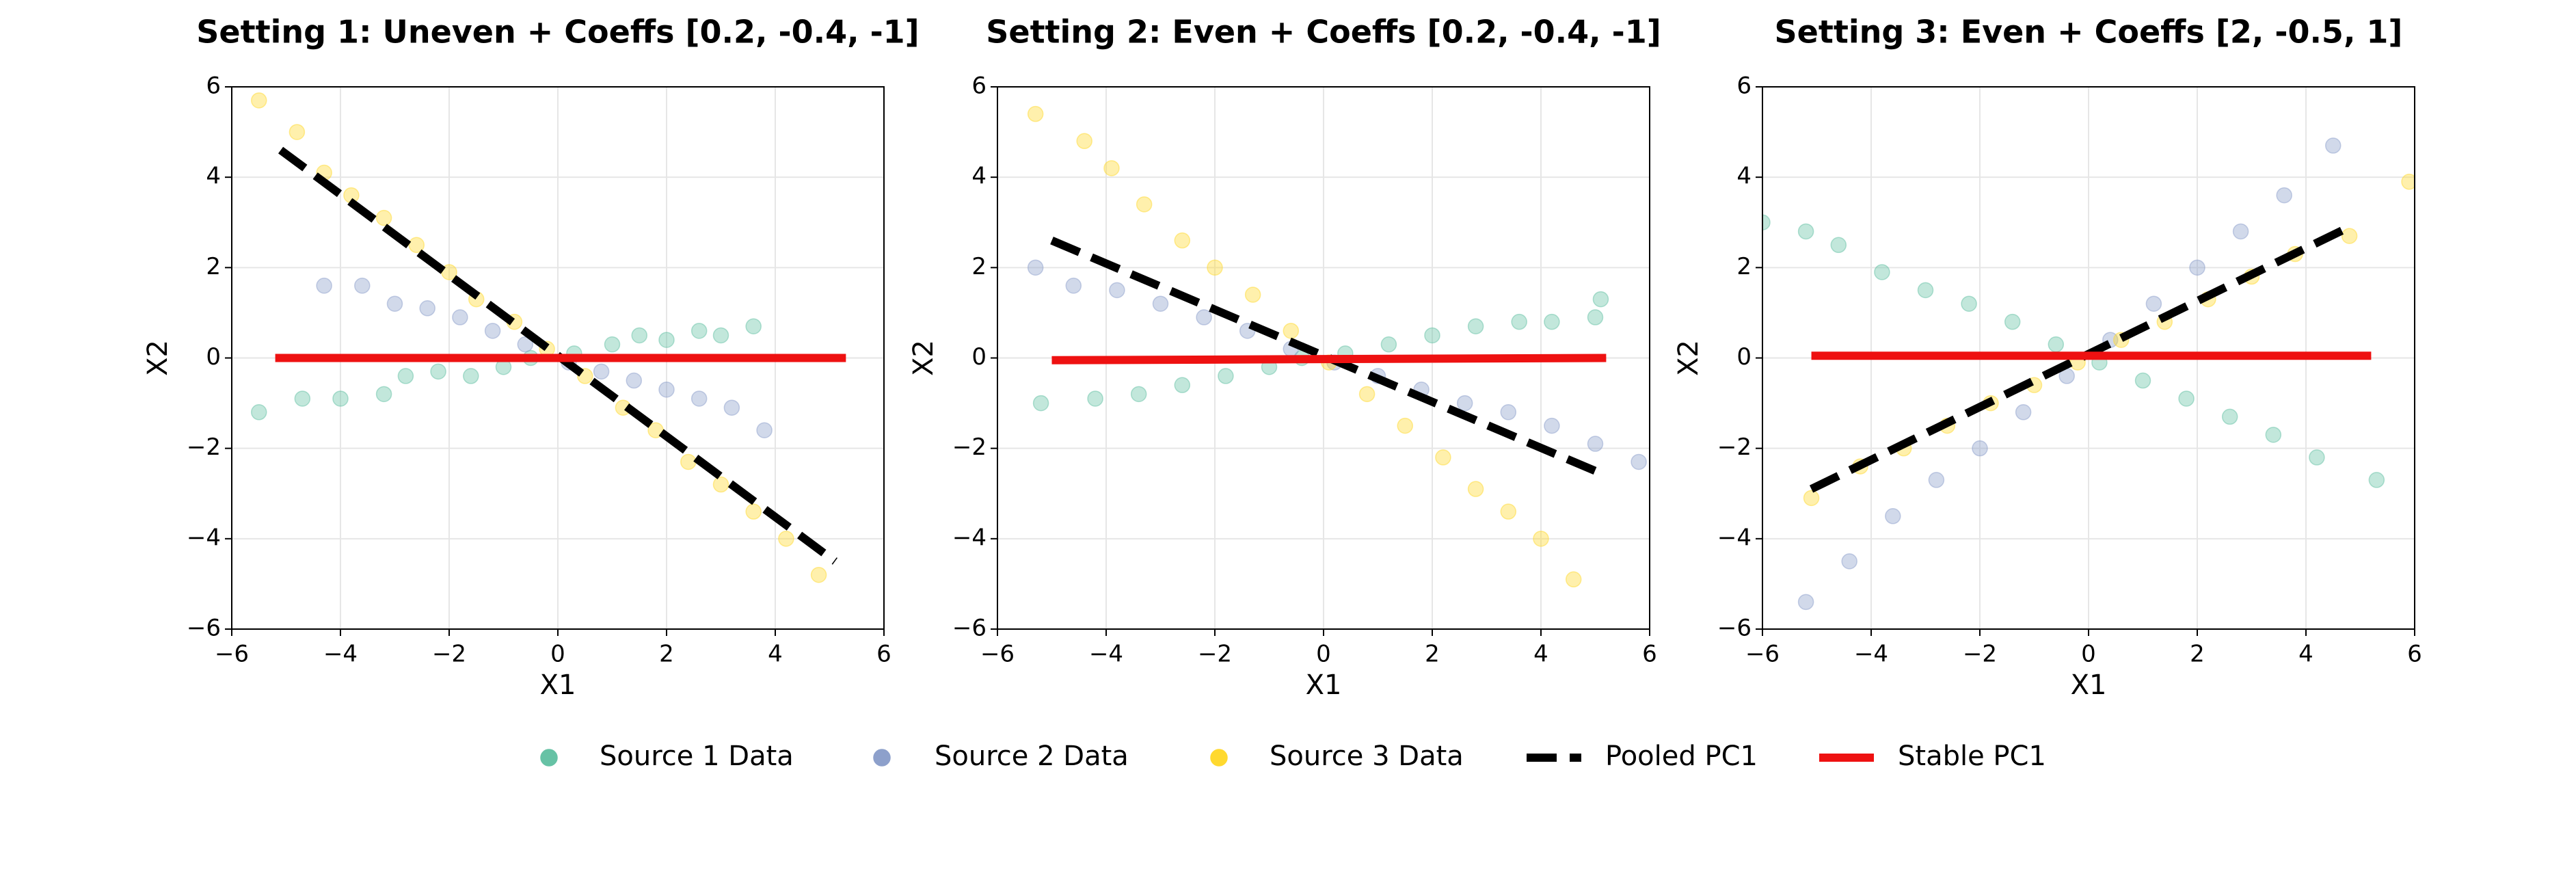  I want to click on x-tick-label: 0, so click(1323, 654).